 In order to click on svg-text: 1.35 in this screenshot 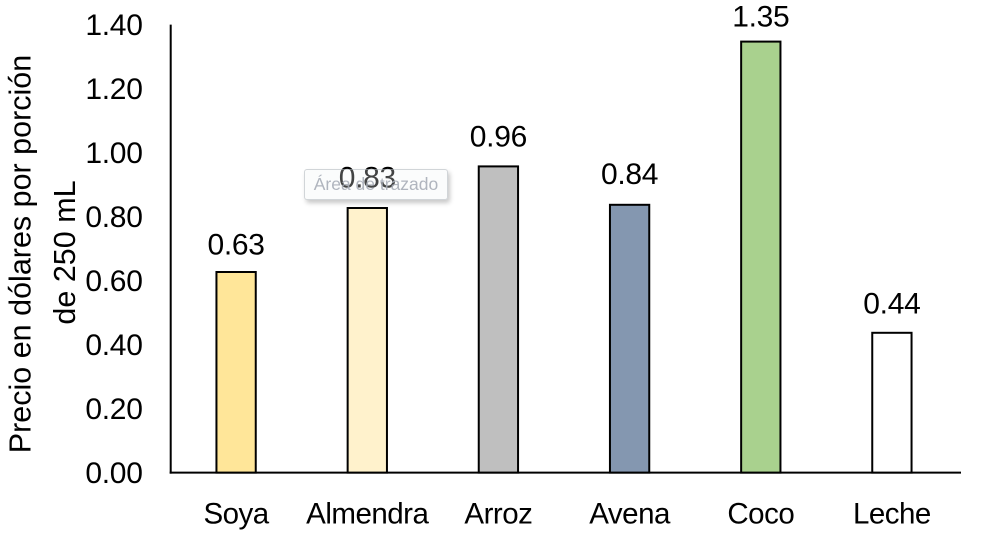, I will do `click(760, 17)`.